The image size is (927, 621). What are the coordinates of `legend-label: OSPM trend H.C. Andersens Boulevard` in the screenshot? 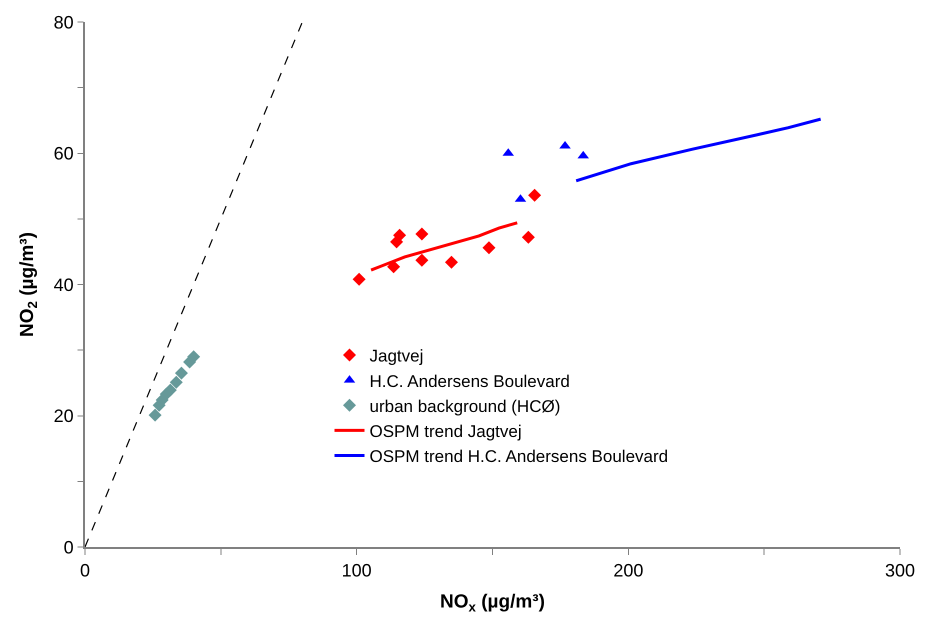 It's located at (519, 456).